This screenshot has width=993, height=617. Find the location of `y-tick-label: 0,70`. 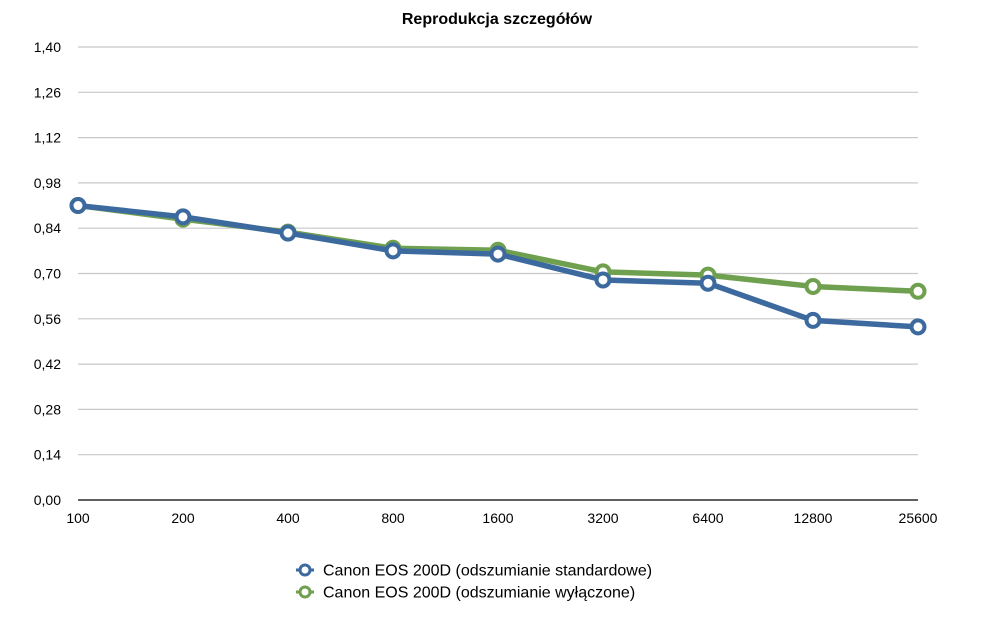

y-tick-label: 0,70 is located at coordinates (47, 274).